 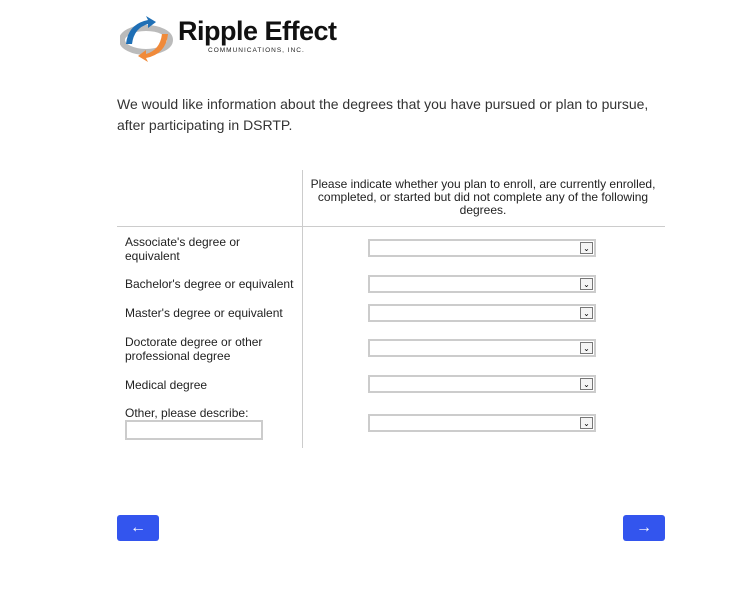 What do you see at coordinates (209, 284) in the screenshot?
I see `row-label-bachelor: Bachelor's degree or equivalent` at bounding box center [209, 284].